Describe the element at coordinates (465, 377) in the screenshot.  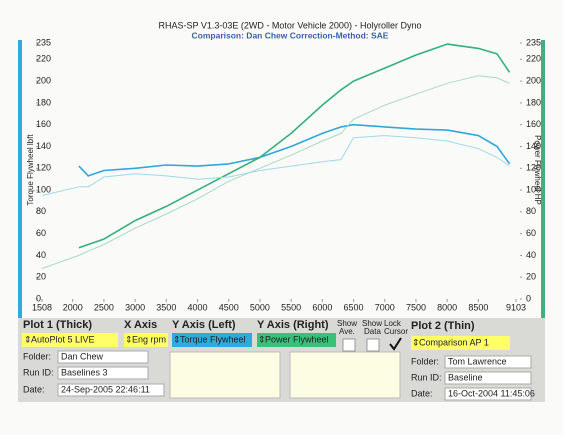
I see `field-value: Baseline` at that location.